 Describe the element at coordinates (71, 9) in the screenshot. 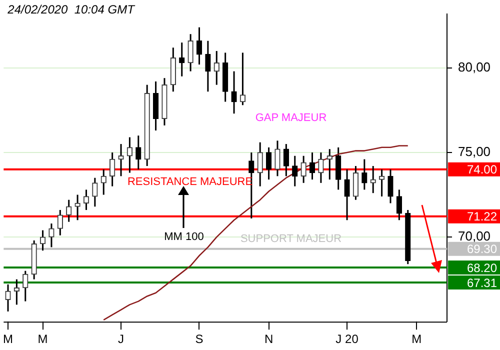

I see `chart-title: 24/02/2020 10:04 GMT` at that location.